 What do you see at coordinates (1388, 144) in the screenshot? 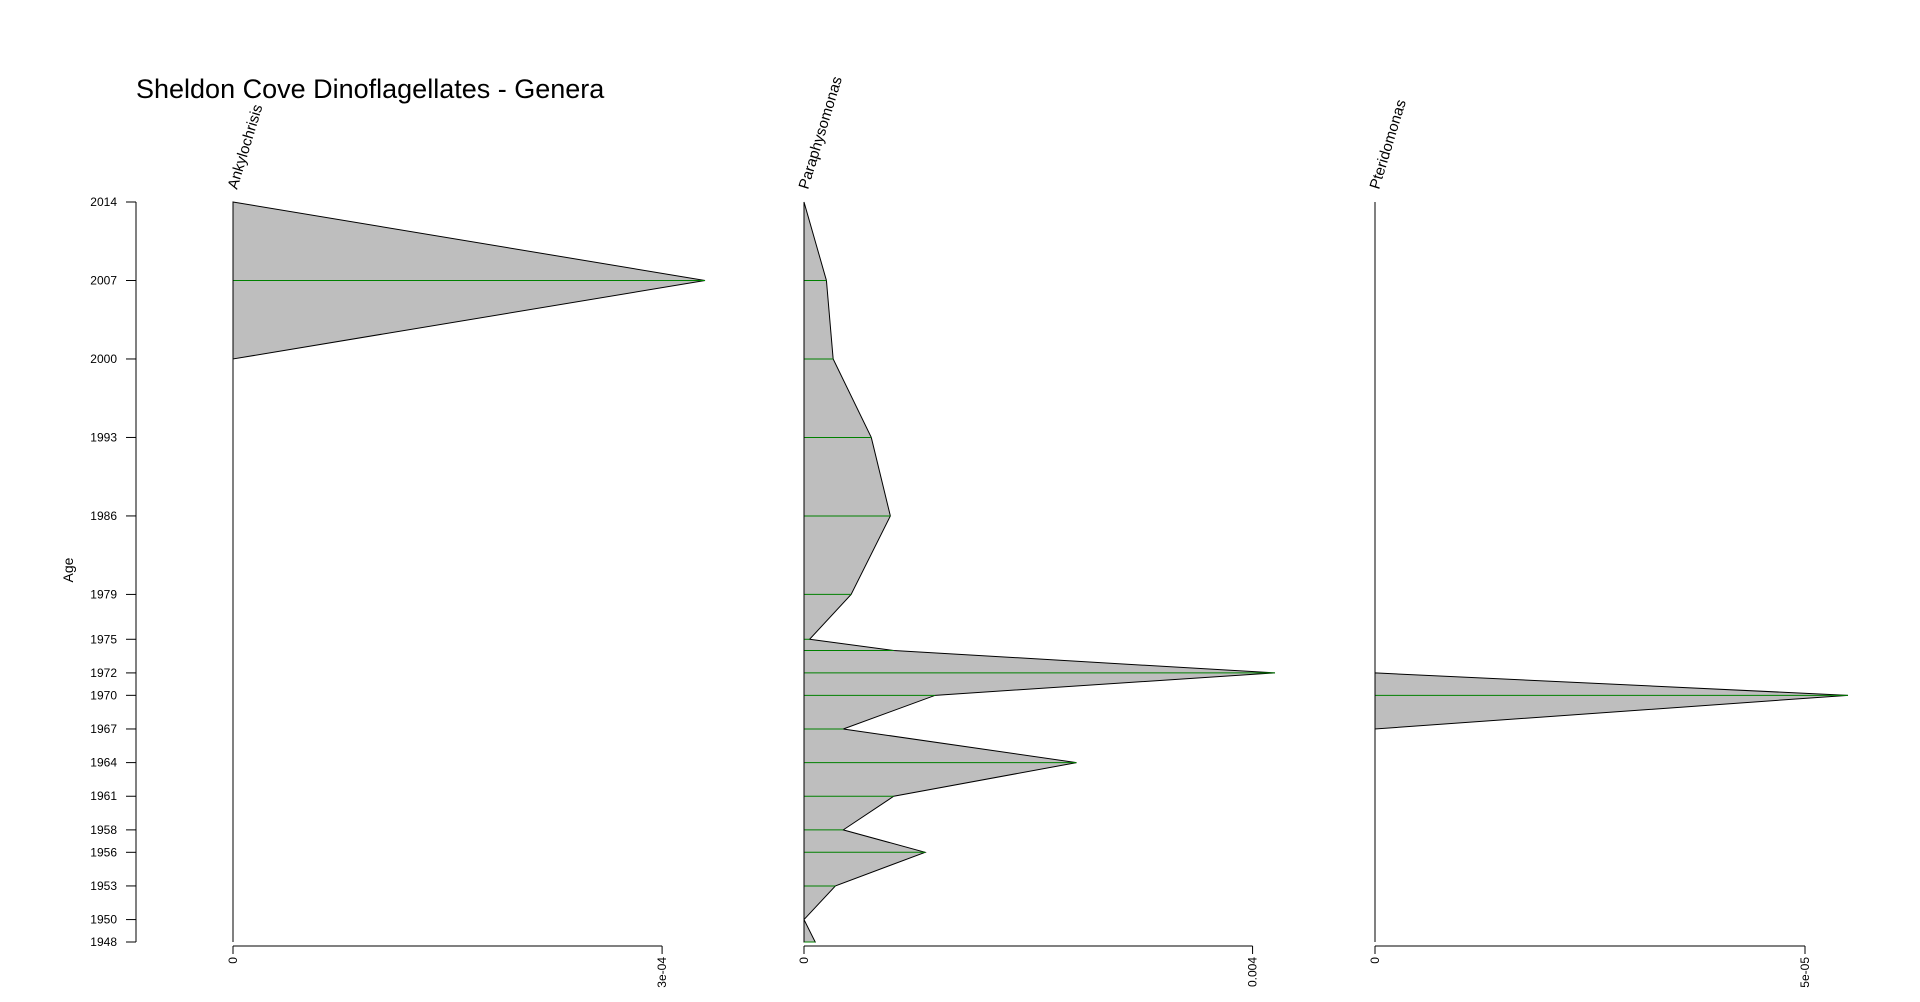
I see `panel-name-pteridomonas: Pteridomonas` at bounding box center [1388, 144].